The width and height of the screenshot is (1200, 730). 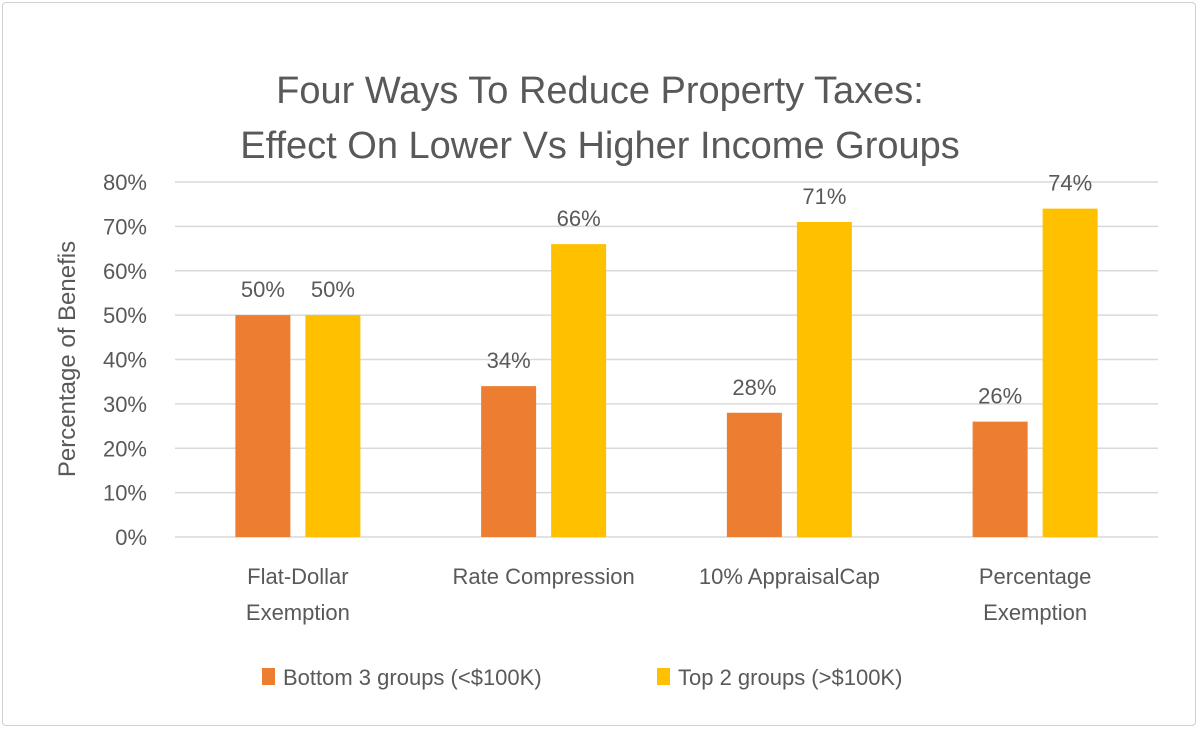 What do you see at coordinates (509, 360) in the screenshot?
I see `data-label: 34%` at bounding box center [509, 360].